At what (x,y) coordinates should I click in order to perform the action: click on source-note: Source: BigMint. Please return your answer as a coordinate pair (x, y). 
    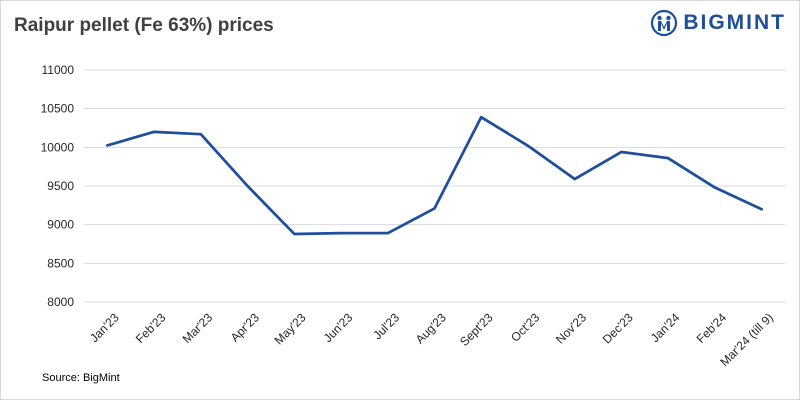
    Looking at the image, I should click on (81, 378).